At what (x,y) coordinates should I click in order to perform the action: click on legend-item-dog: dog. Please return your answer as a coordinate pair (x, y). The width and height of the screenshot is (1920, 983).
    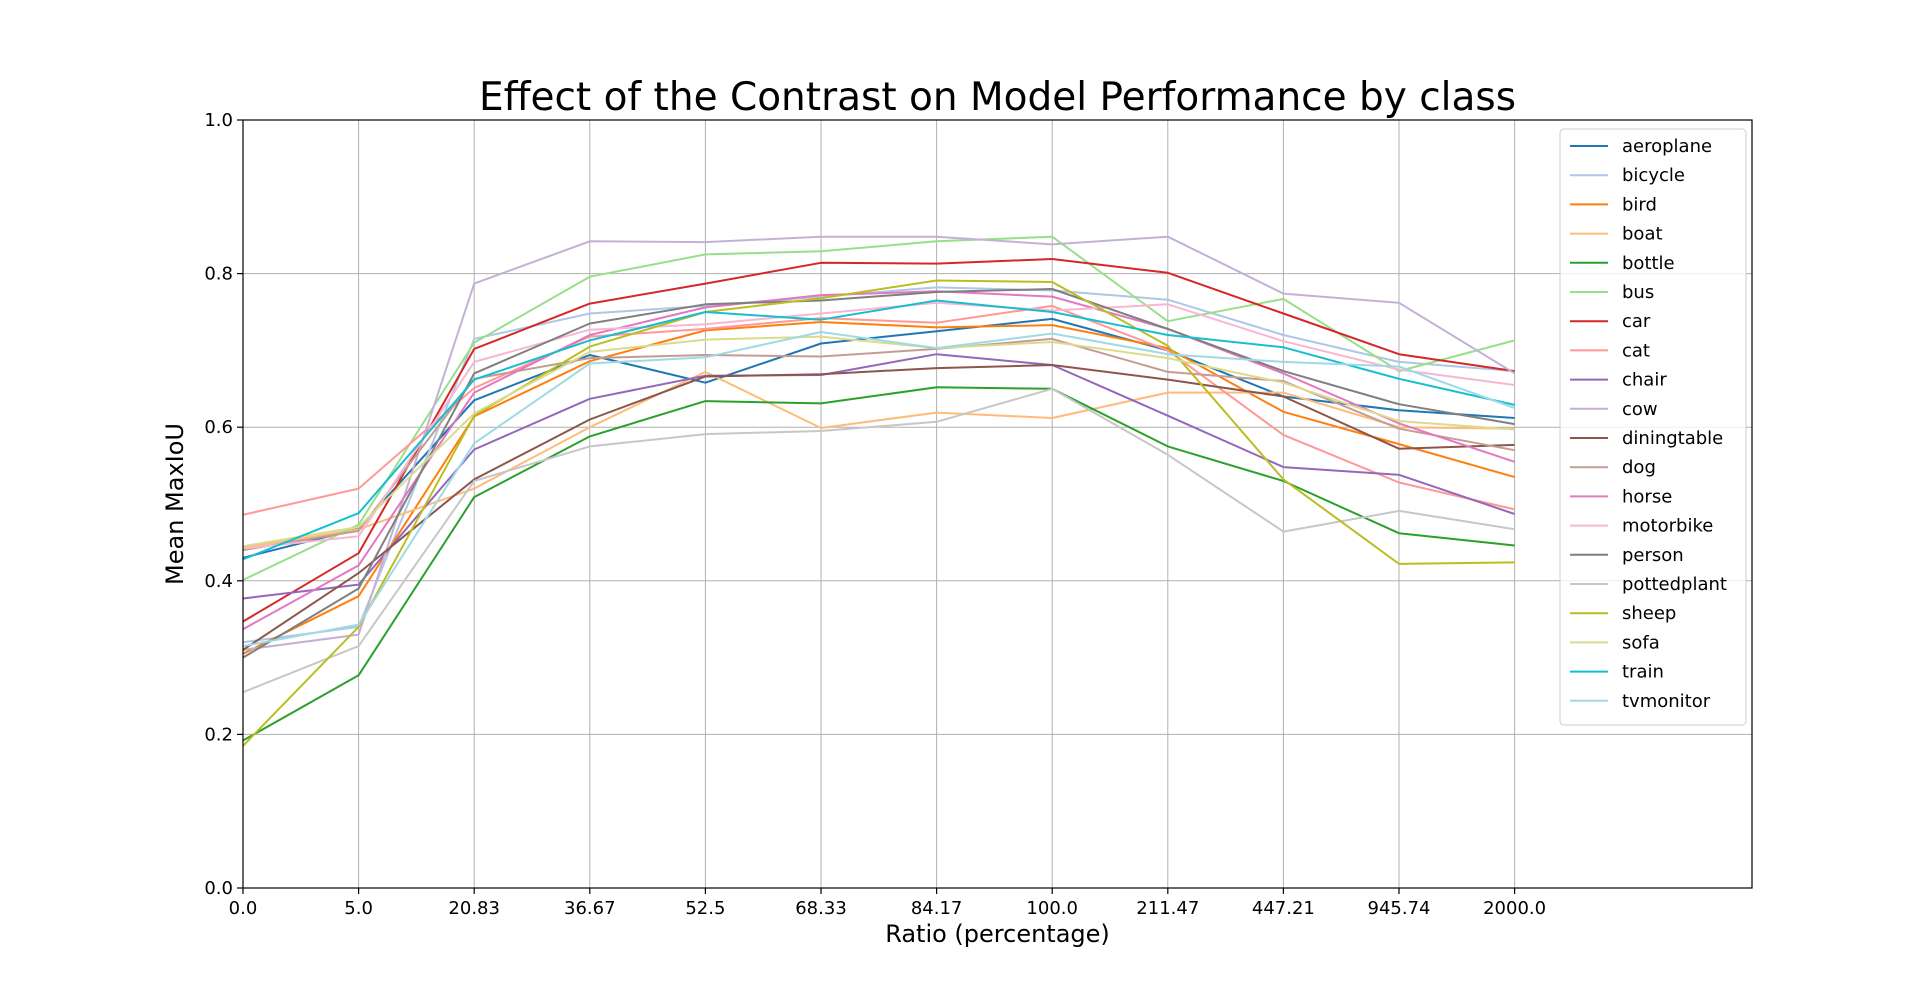
    Looking at the image, I should click on (1613, 467).